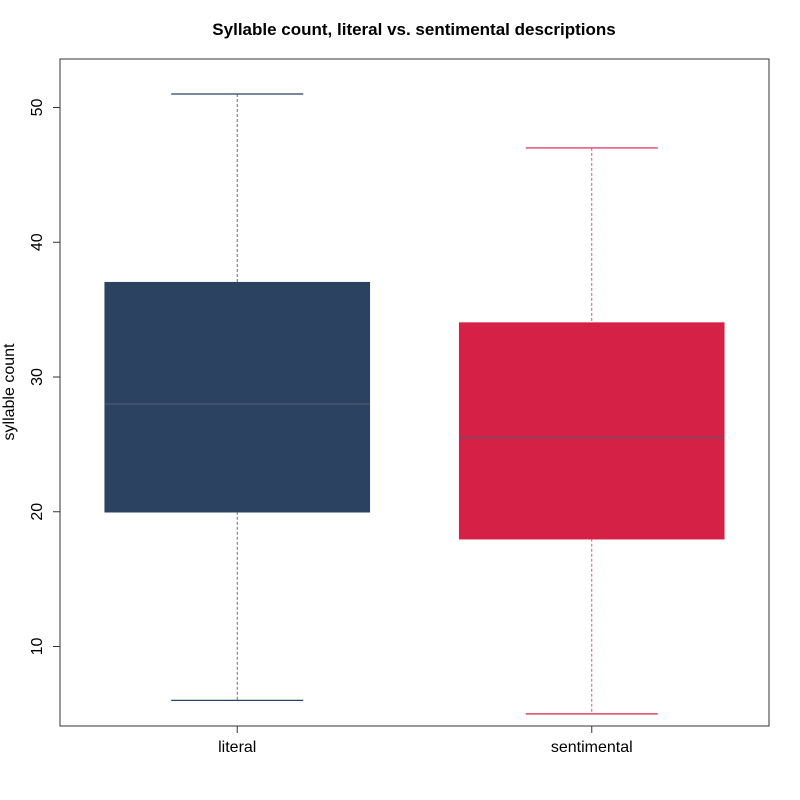  I want to click on x-tick-label-literal: literal, so click(237, 747).